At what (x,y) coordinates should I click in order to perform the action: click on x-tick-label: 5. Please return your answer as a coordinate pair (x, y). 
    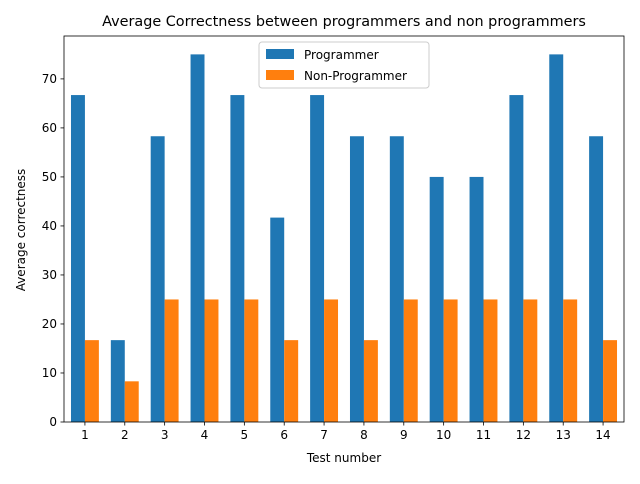
    Looking at the image, I should click on (245, 435).